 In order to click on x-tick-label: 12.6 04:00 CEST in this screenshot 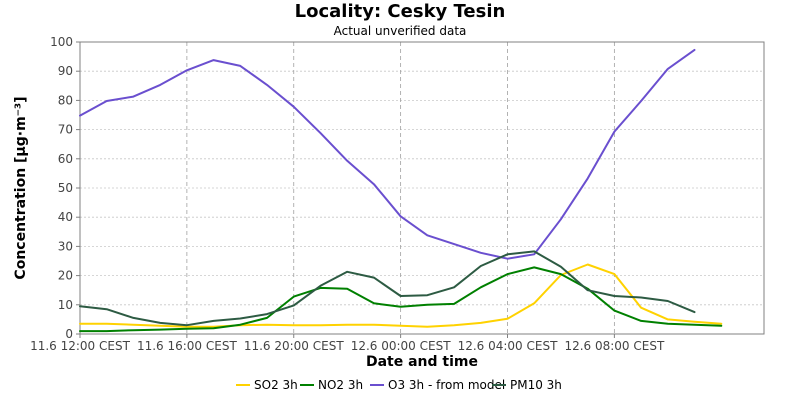, I will do `click(508, 346)`.